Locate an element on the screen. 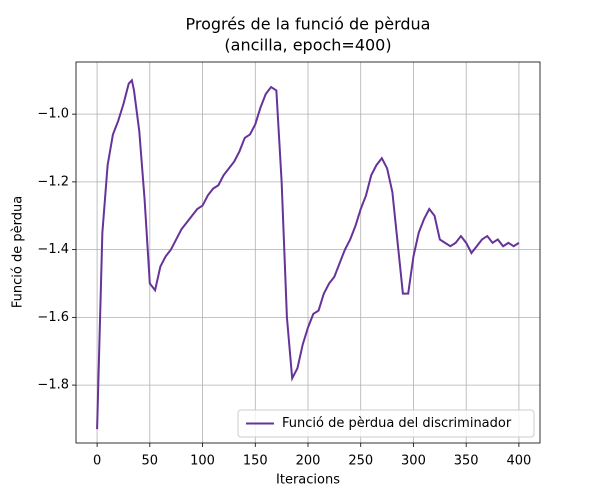 This screenshot has height=500, width=600. y-tick-label: −1.2 is located at coordinates (53, 181).